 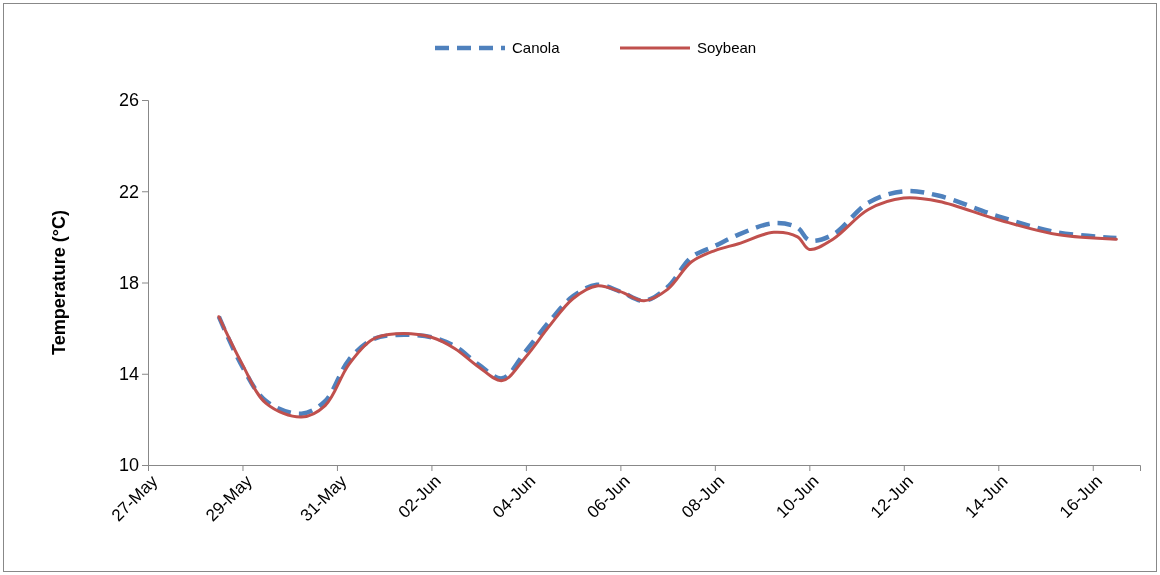 What do you see at coordinates (128, 191) in the screenshot?
I see `y-tick-label: 22` at bounding box center [128, 191].